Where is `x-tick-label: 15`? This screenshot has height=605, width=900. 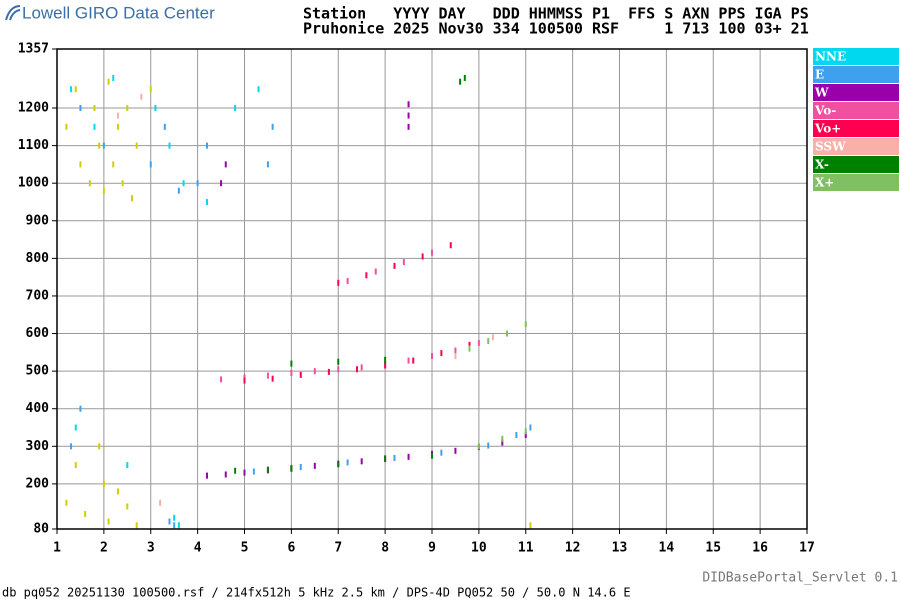
x-tick-label: 15 is located at coordinates (713, 548).